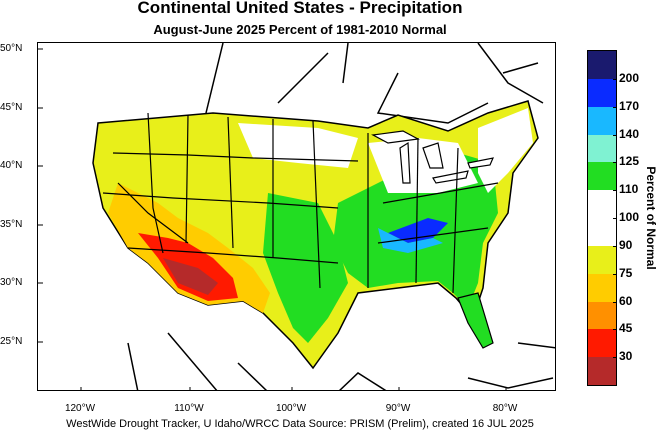  Describe the element at coordinates (305, 268) in the screenshot. I see `plains-green-zone` at that location.